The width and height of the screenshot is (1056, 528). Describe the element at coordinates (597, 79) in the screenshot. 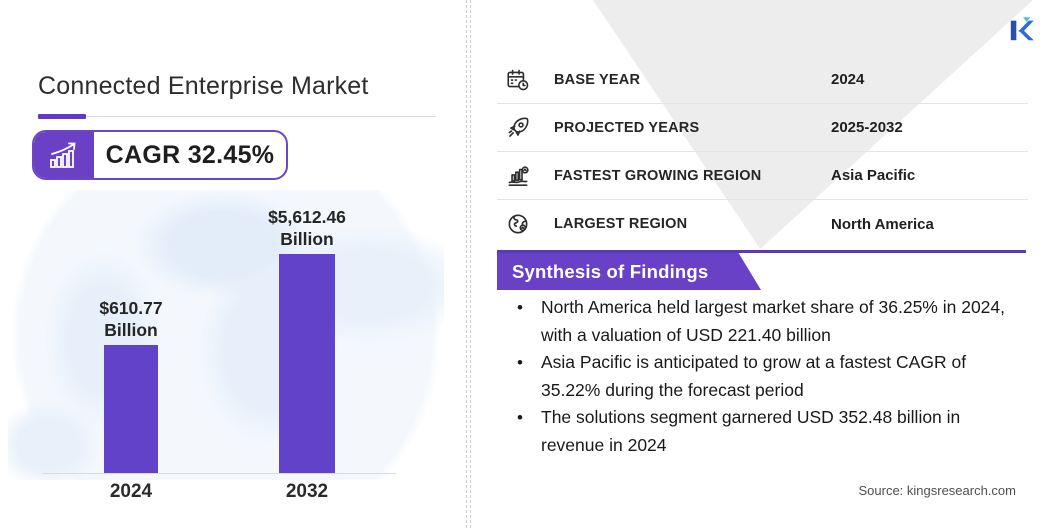

I see `fact-label: BASE YEAR` at that location.